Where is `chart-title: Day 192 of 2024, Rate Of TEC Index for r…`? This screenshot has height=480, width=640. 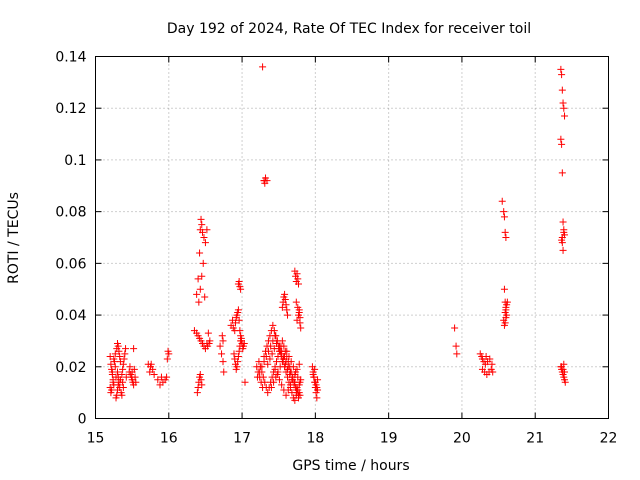 chart-title: Day 192 of 2024, Rate Of TEC Index for r… is located at coordinates (349, 29).